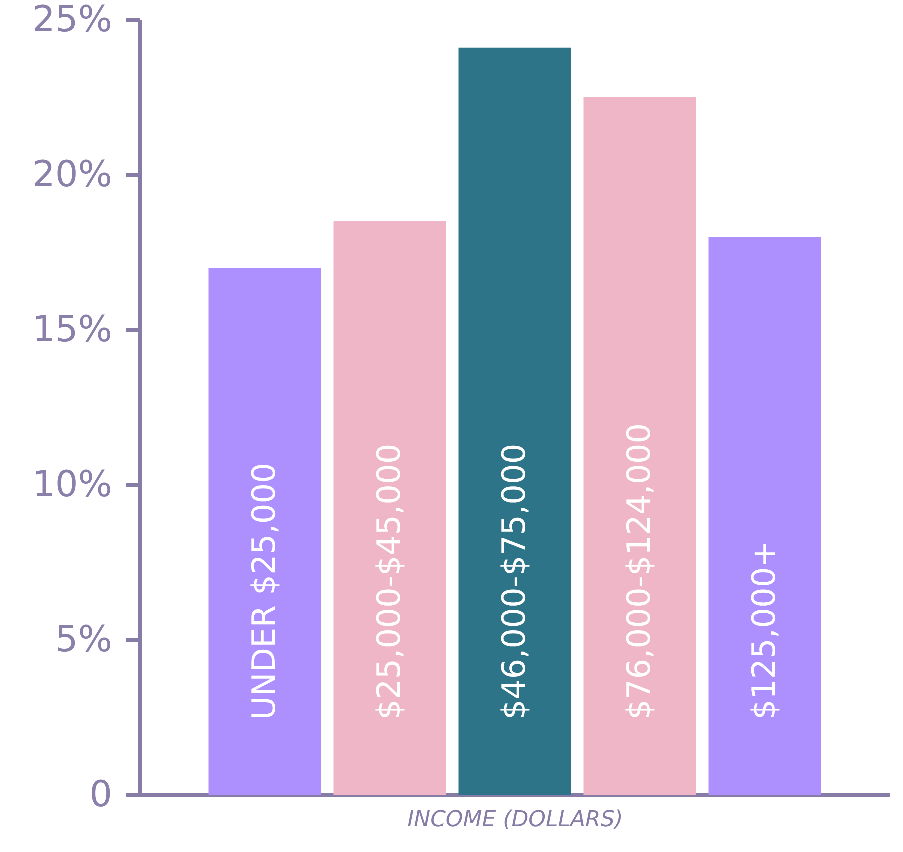 The height and width of the screenshot is (852, 903). What do you see at coordinates (514, 582) in the screenshot?
I see `x-tick-label: $46,000-$75,000` at bounding box center [514, 582].